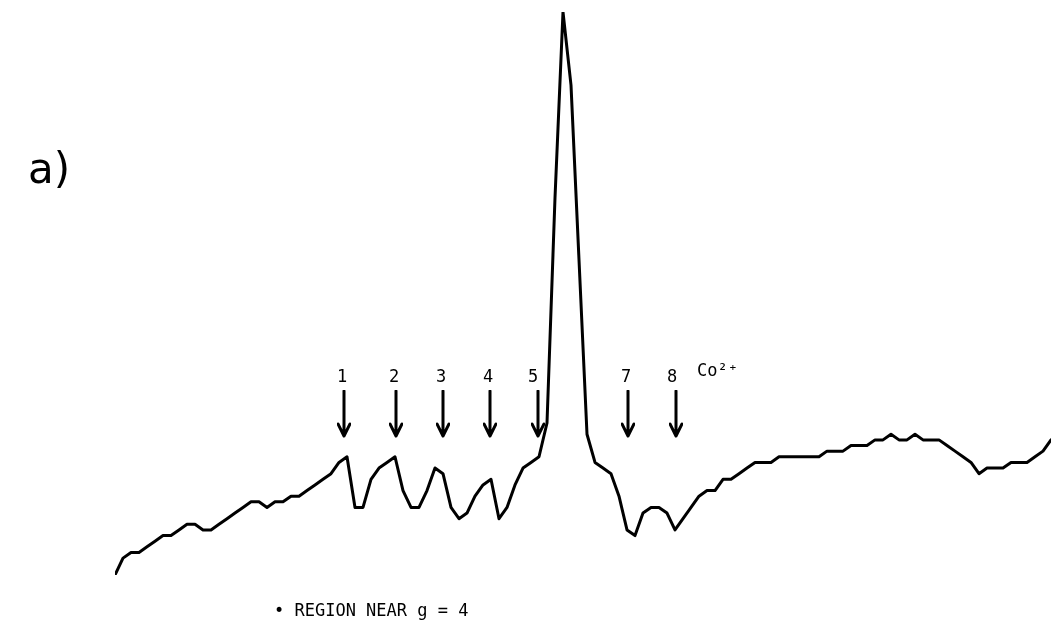  Describe the element at coordinates (533, 376) in the screenshot. I see `annotation: 5` at that location.